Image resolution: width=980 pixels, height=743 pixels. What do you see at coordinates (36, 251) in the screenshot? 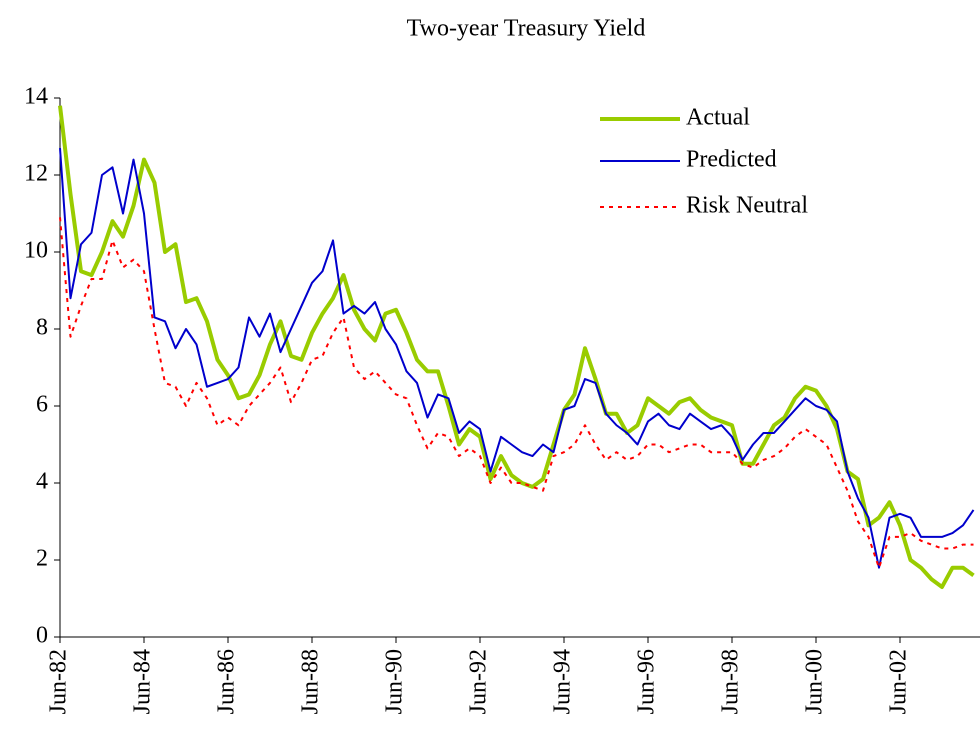
I see `y-tick-label: 10` at bounding box center [36, 251].